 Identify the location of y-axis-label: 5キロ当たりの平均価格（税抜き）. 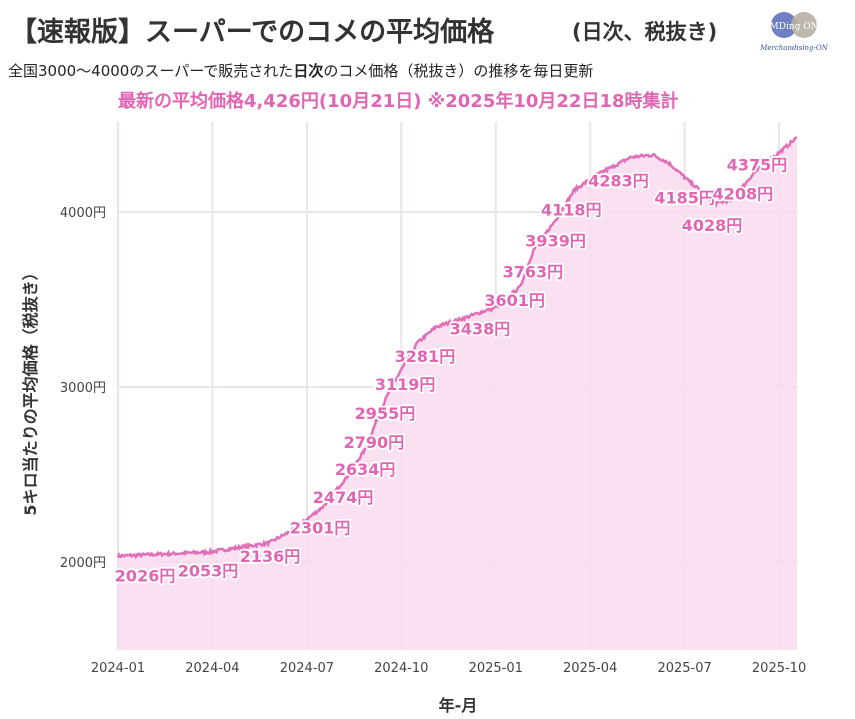
(30, 389).